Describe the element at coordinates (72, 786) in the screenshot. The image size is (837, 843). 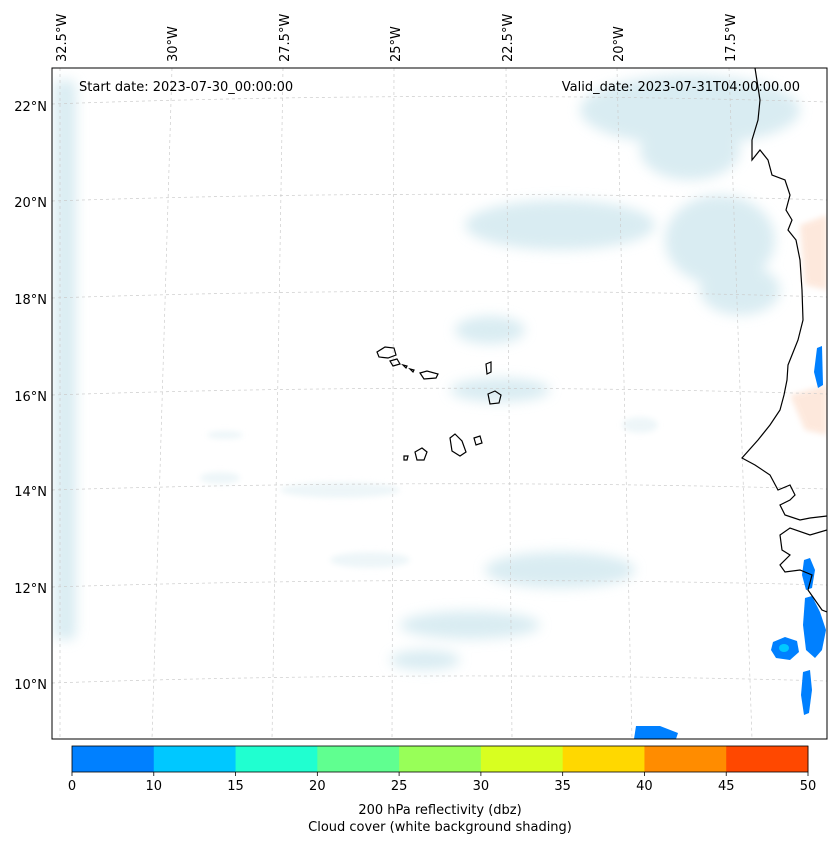
I see `colorbar-tick-label: 0` at that location.